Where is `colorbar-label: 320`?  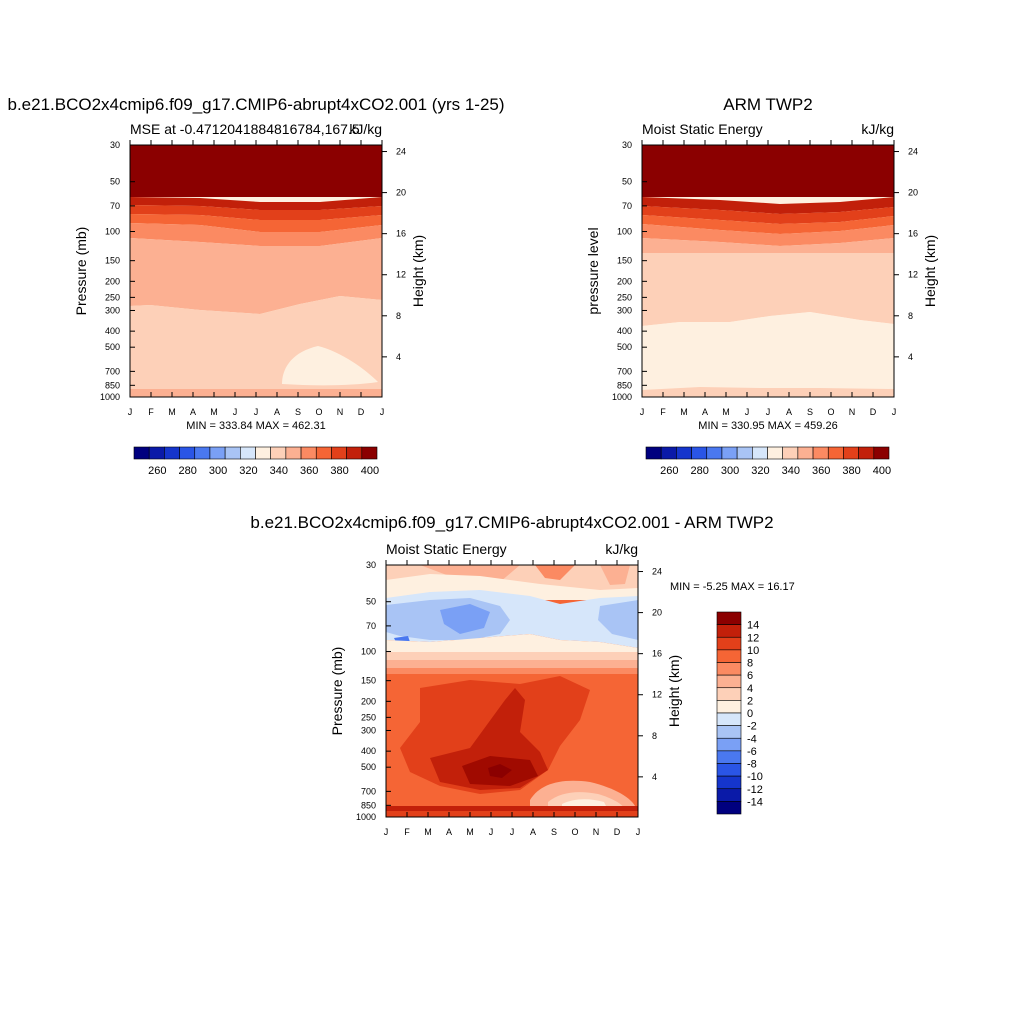 colorbar-label: 320 is located at coordinates (760, 471).